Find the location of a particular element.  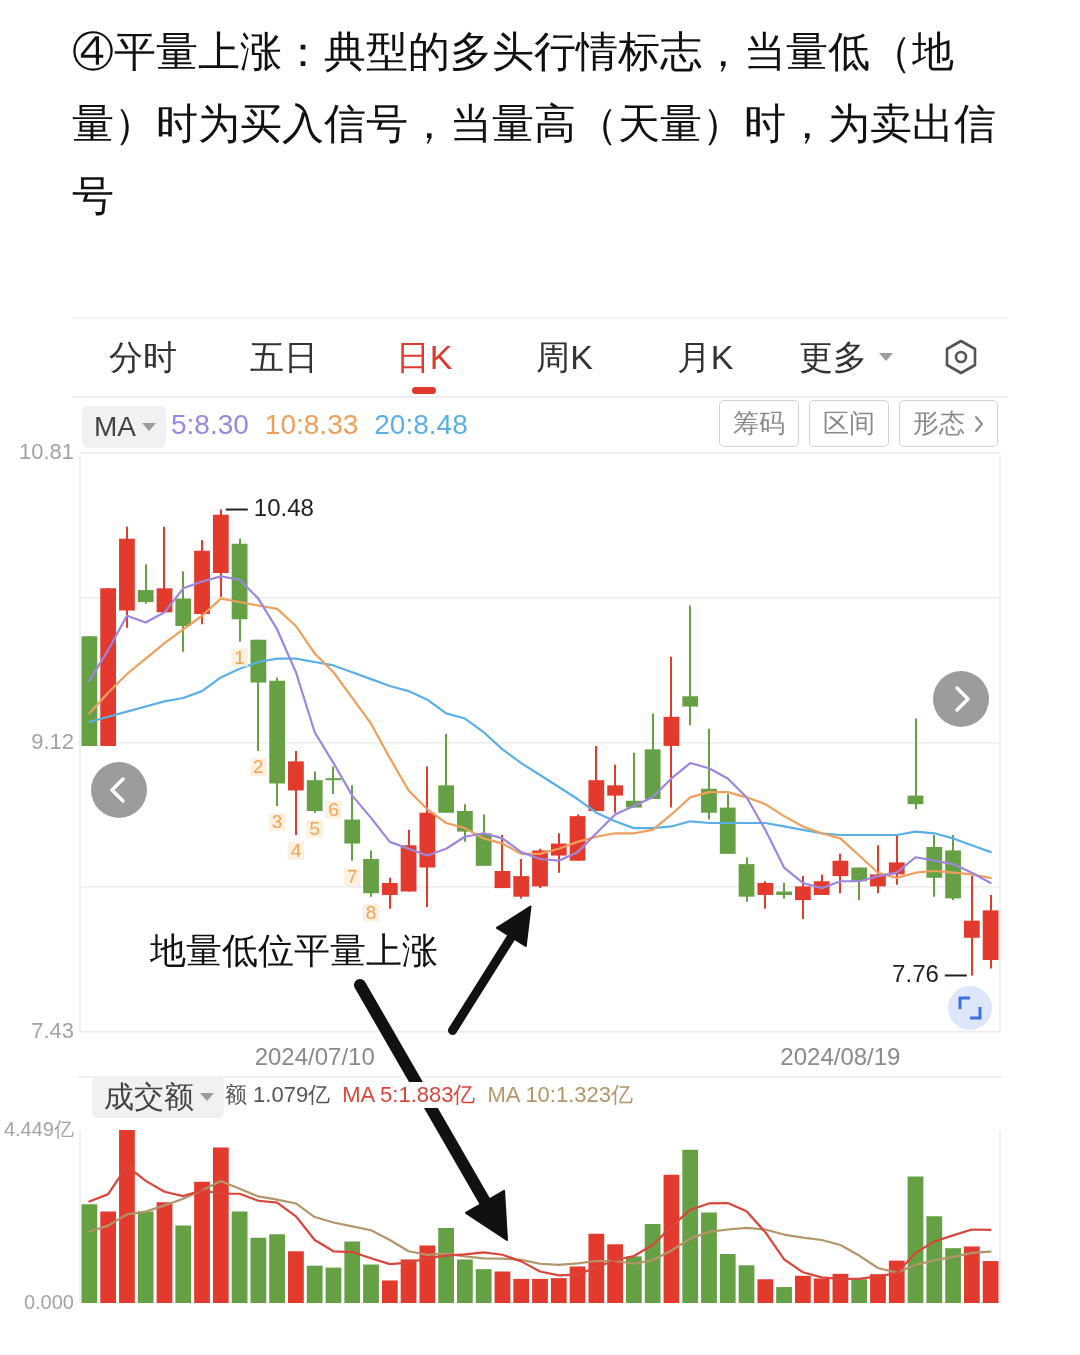

category-label: 更多 is located at coordinates (832, 357).